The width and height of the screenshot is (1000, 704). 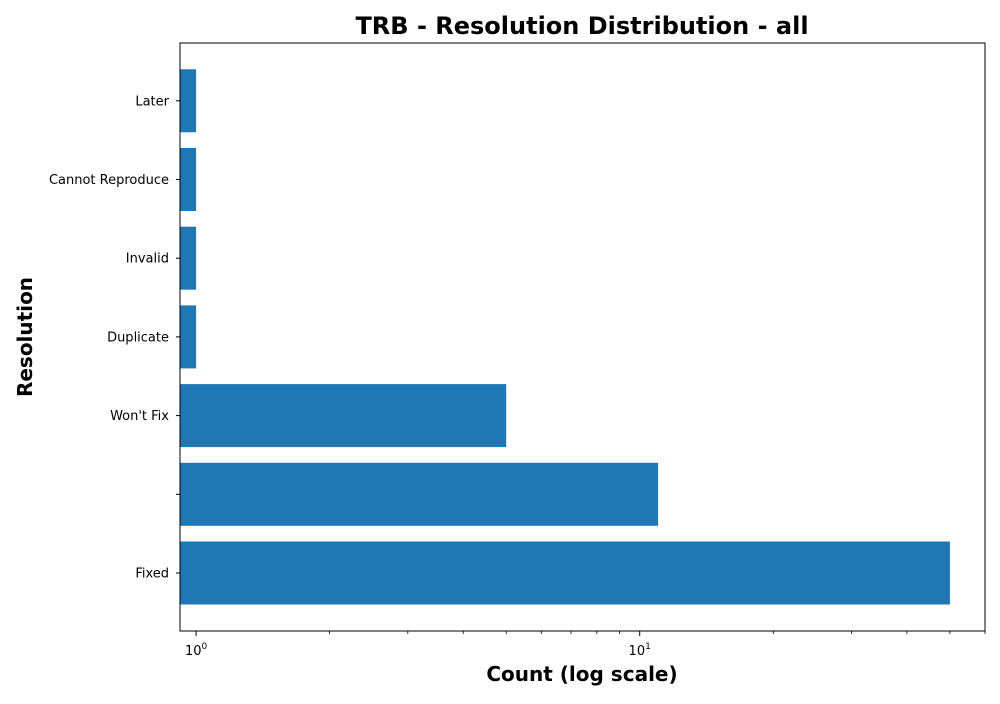 What do you see at coordinates (640, 650) in the screenshot?
I see `x-tick-label: 10¹` at bounding box center [640, 650].